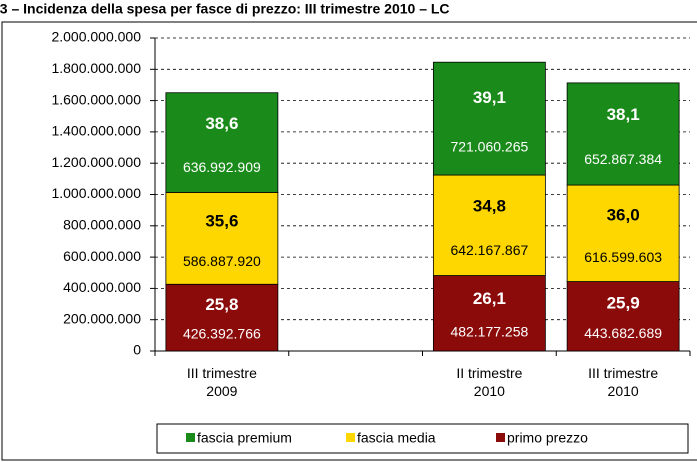 Image resolution: width=697 pixels, height=462 pixels. I want to click on legend-label: fascia premium, so click(244, 438).